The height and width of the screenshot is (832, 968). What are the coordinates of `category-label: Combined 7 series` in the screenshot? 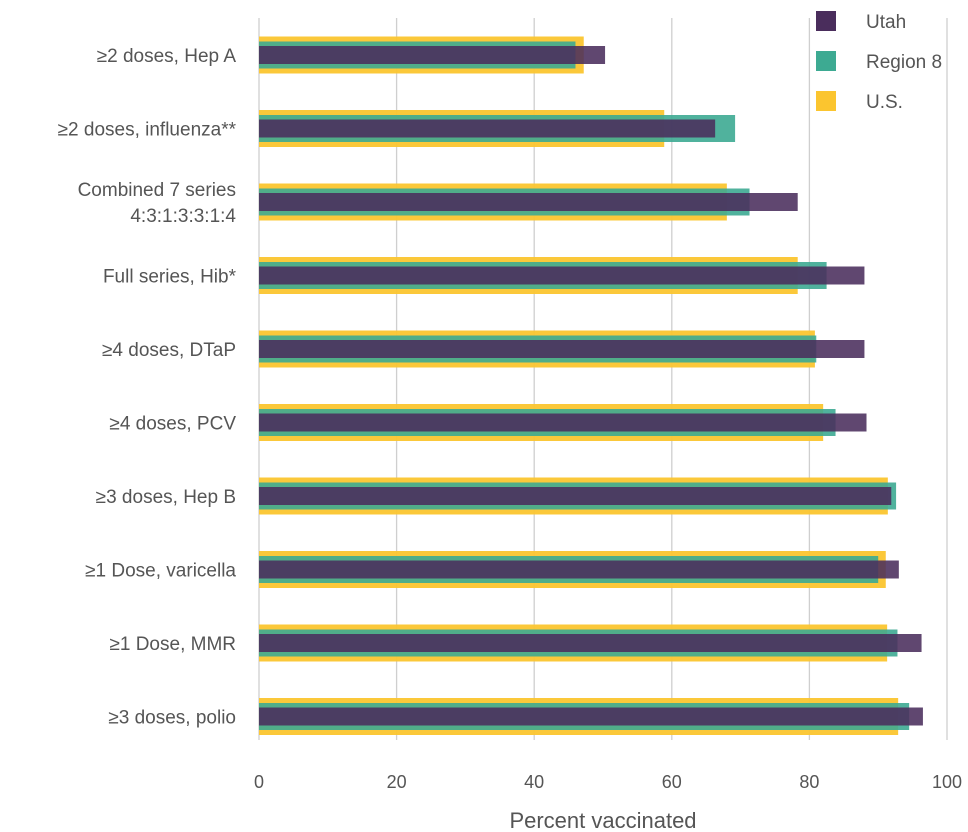 It's located at (157, 190).